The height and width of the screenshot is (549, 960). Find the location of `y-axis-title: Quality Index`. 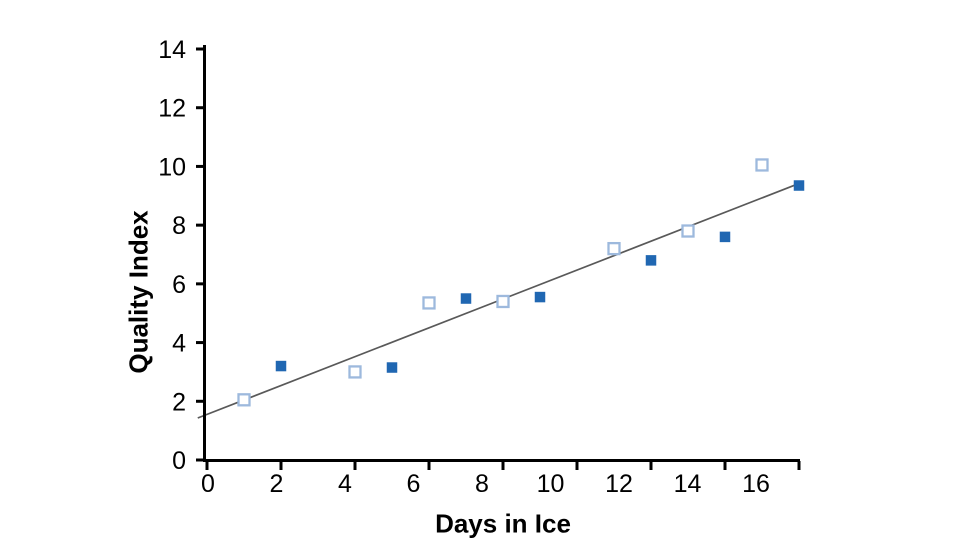

y-axis-title: Quality Index is located at coordinates (138, 292).